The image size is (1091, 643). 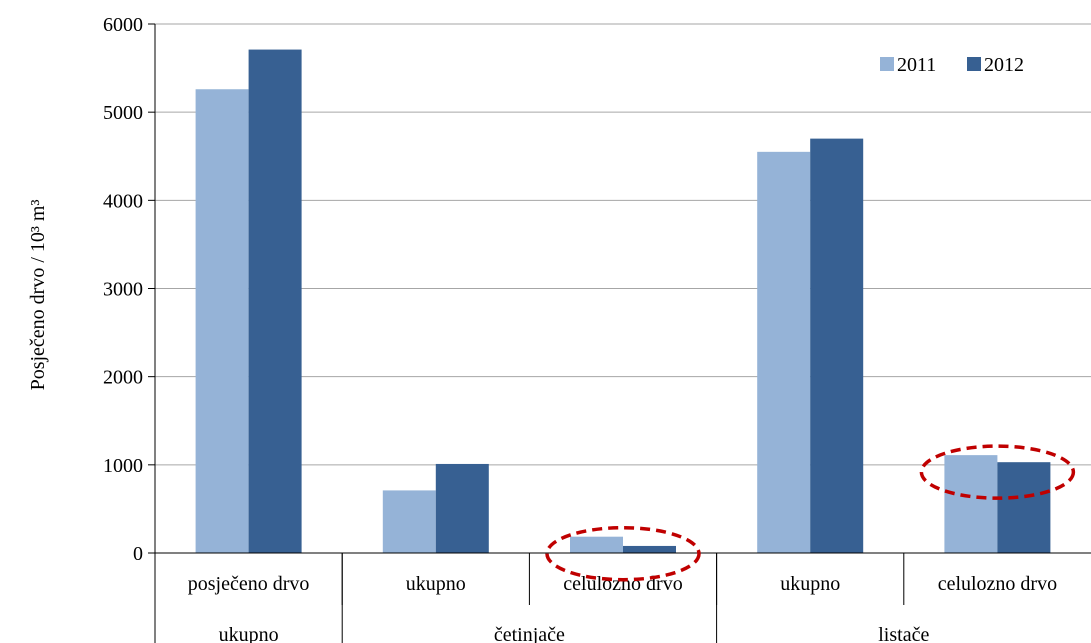 What do you see at coordinates (123, 113) in the screenshot?
I see `y-tick-label: 5000` at bounding box center [123, 113].